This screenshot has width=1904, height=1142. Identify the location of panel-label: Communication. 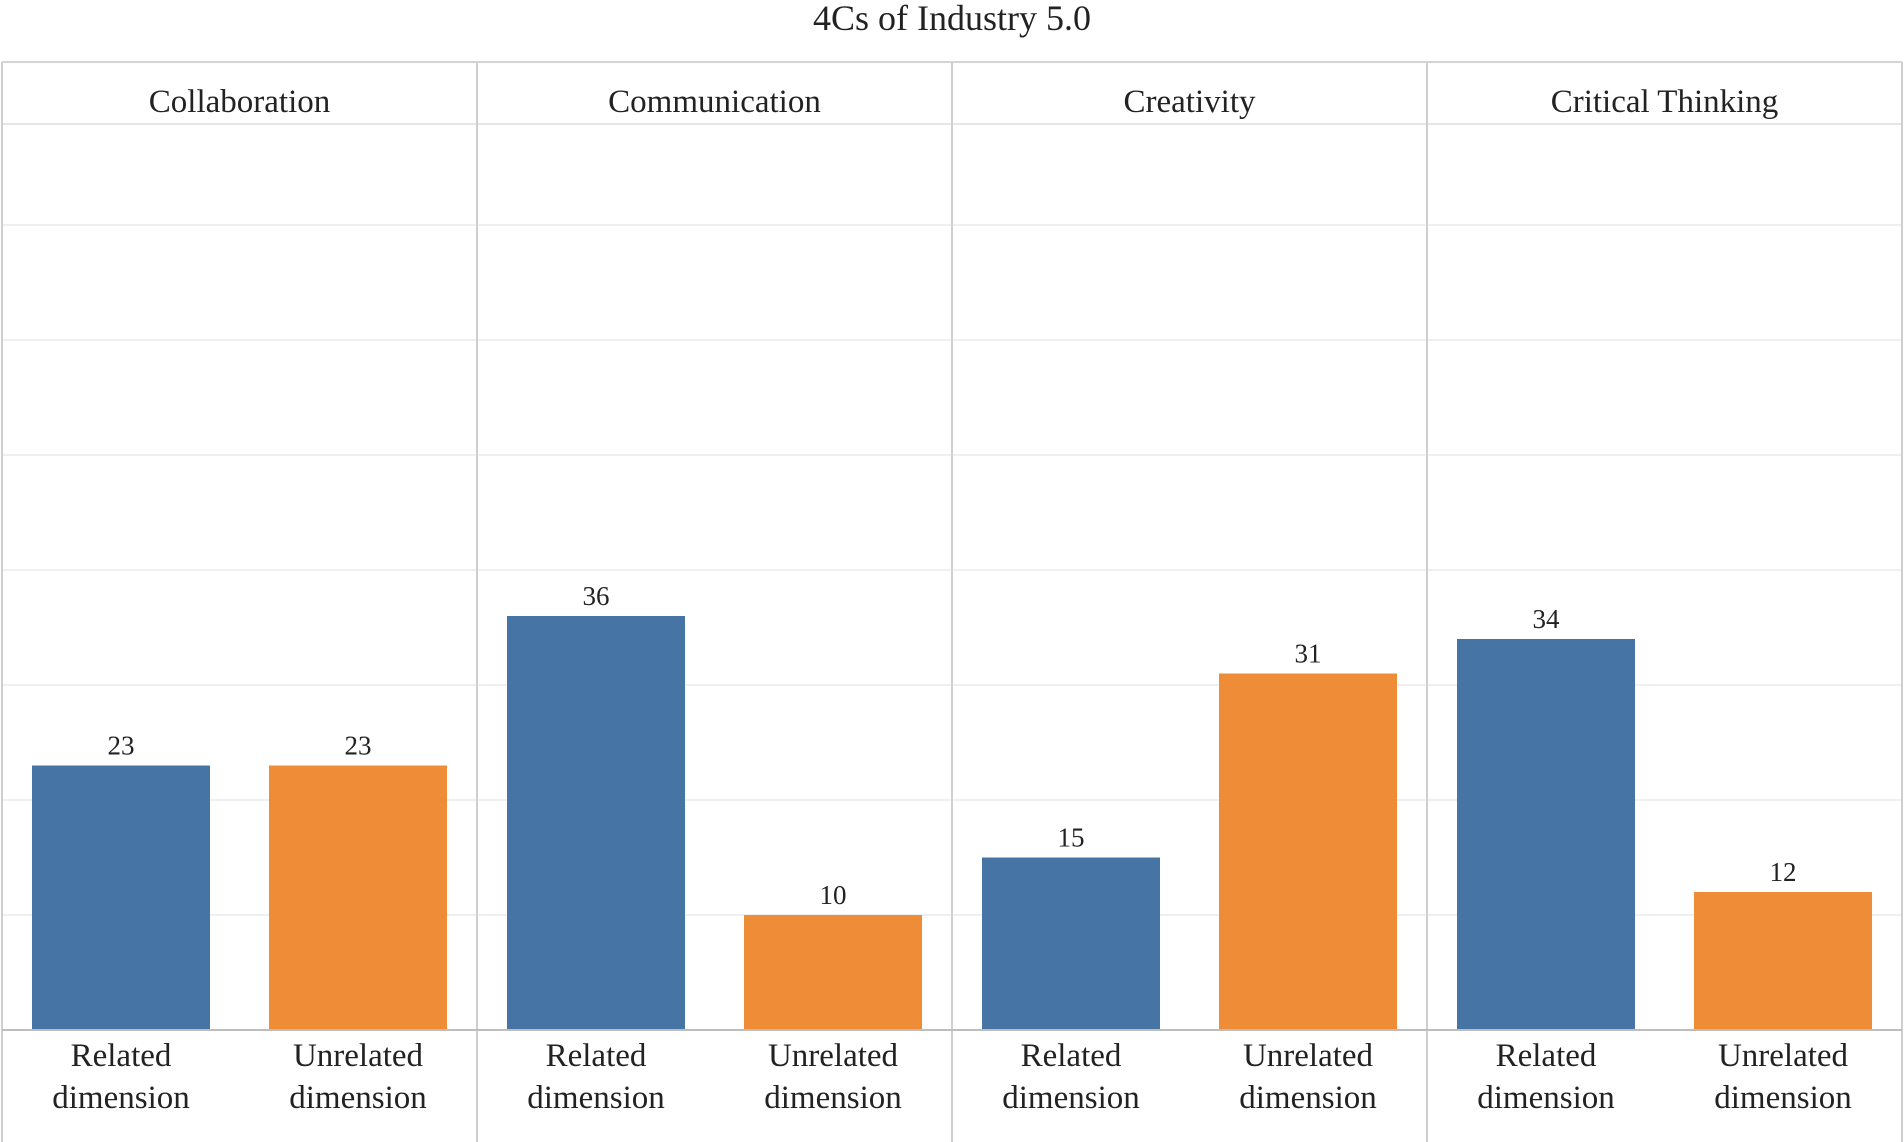
(714, 102).